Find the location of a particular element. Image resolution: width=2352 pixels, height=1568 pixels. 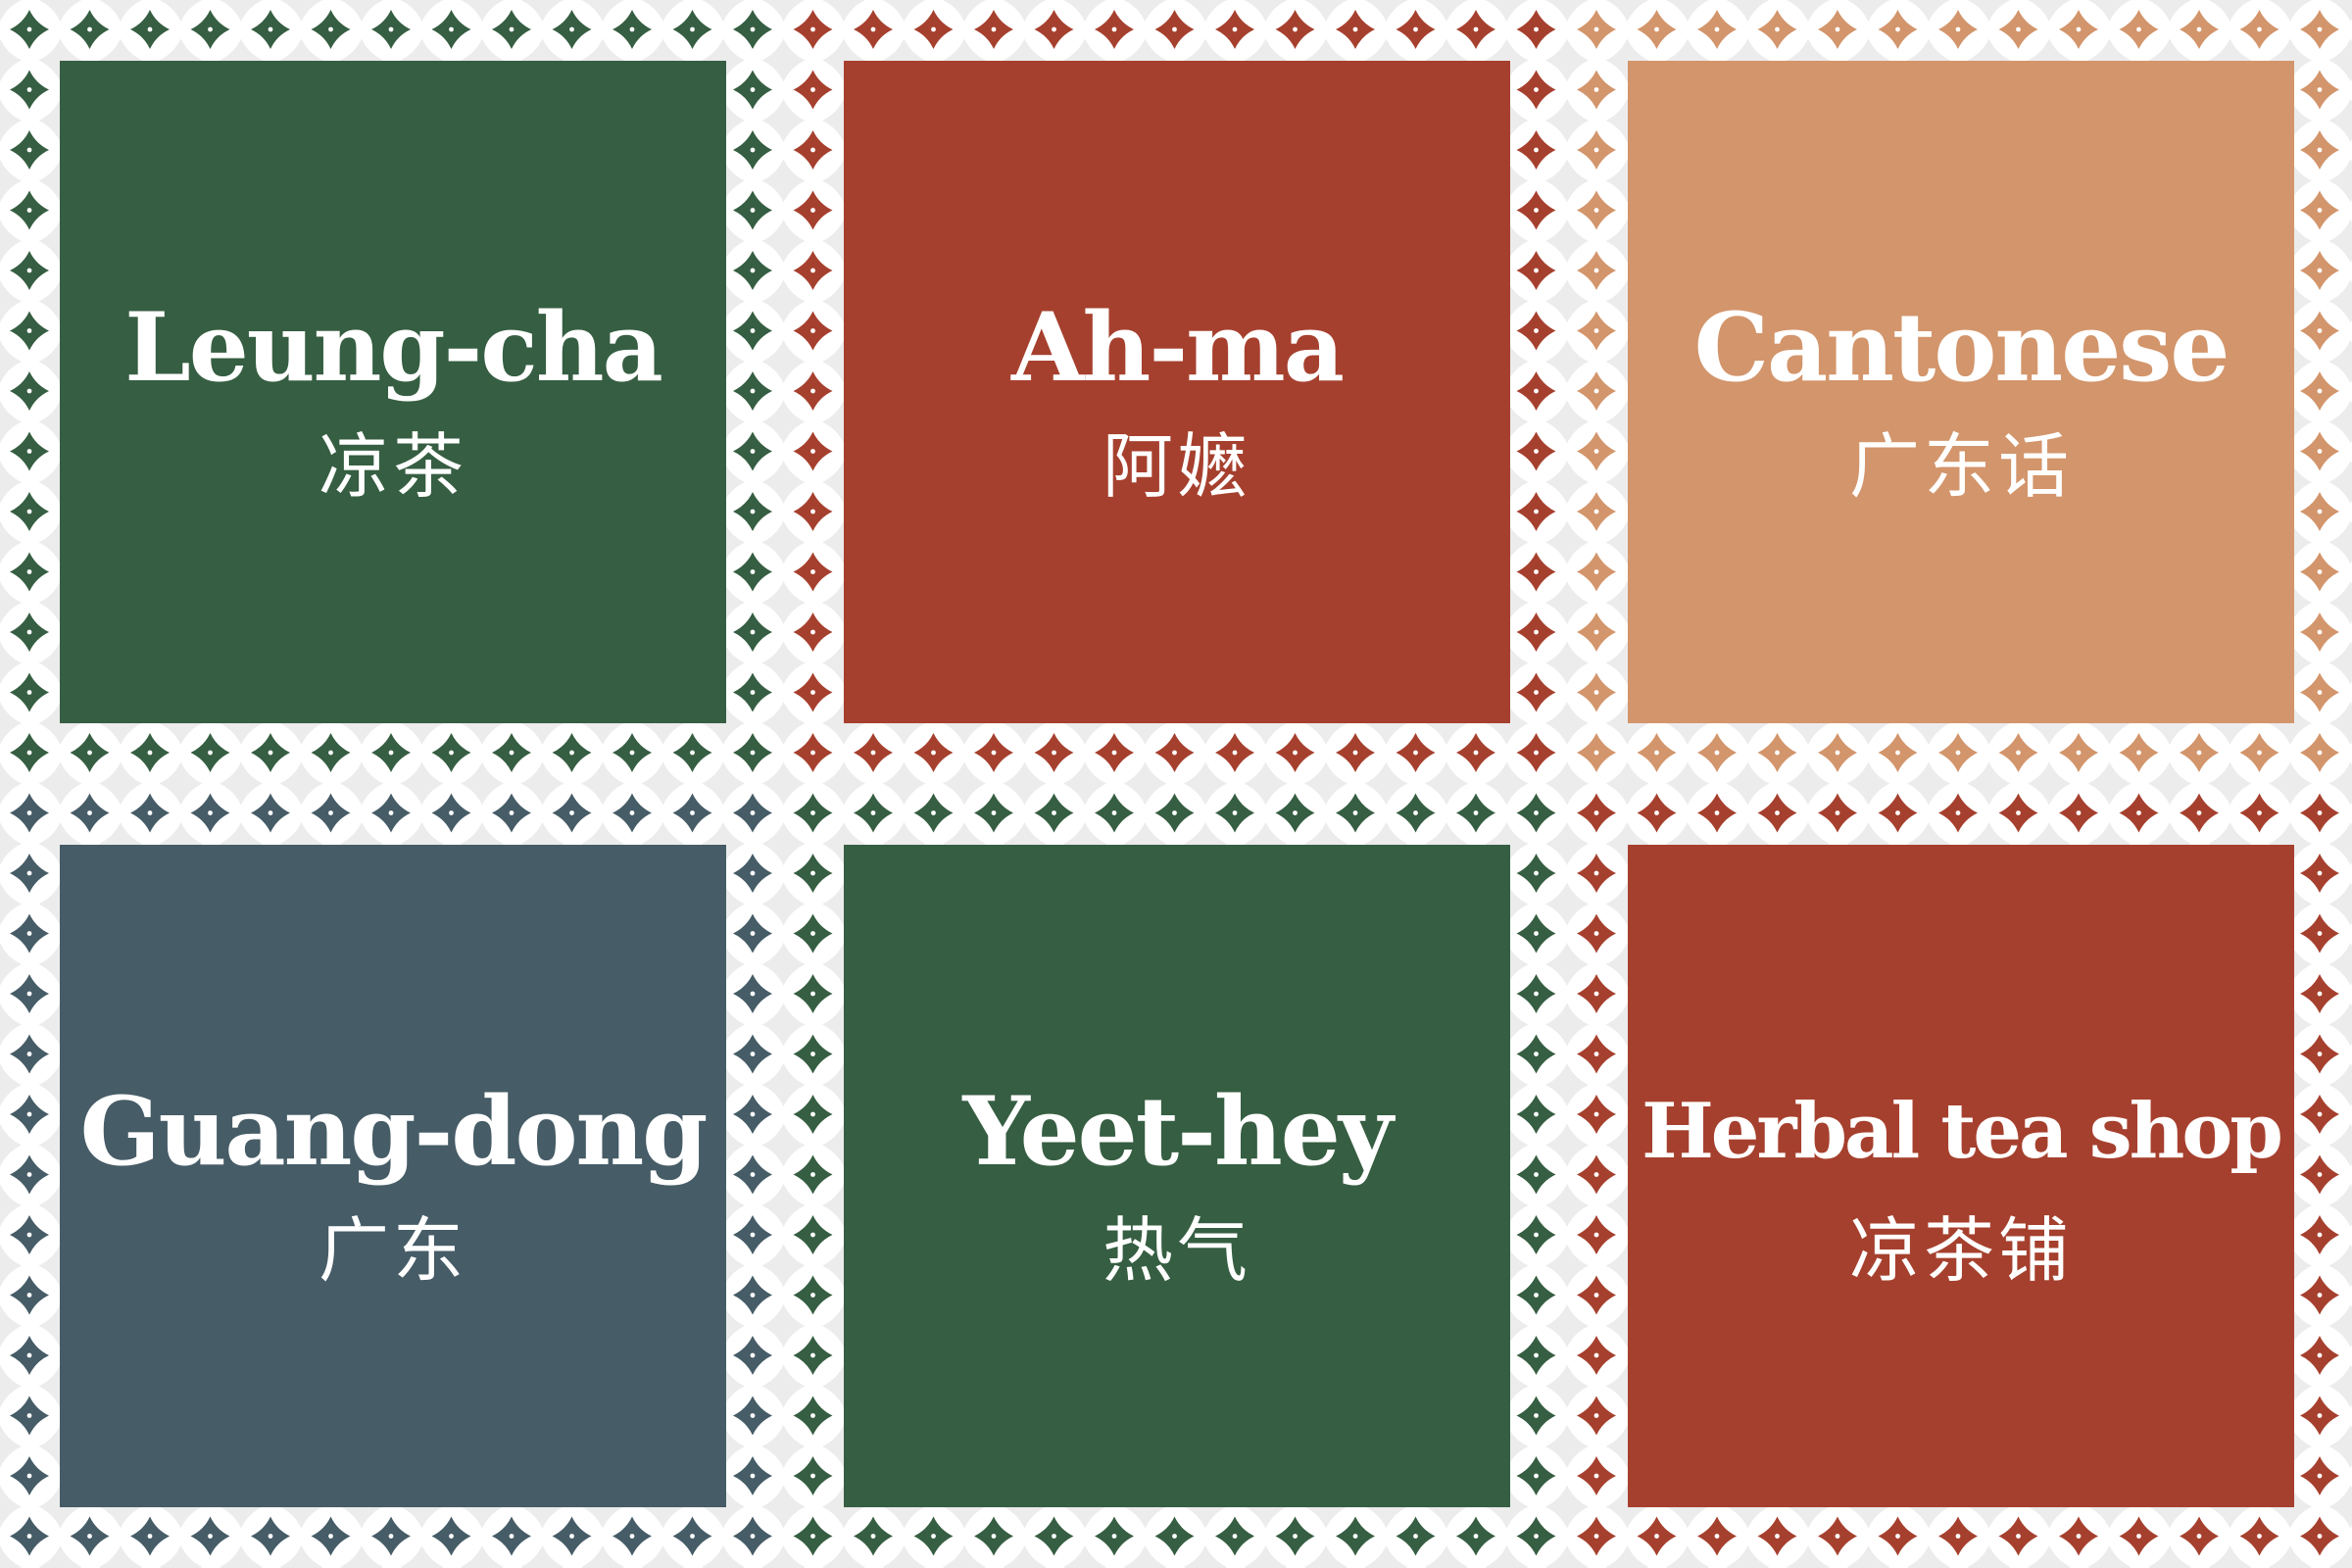

card-english-label: Leung-cha is located at coordinates (393, 348).